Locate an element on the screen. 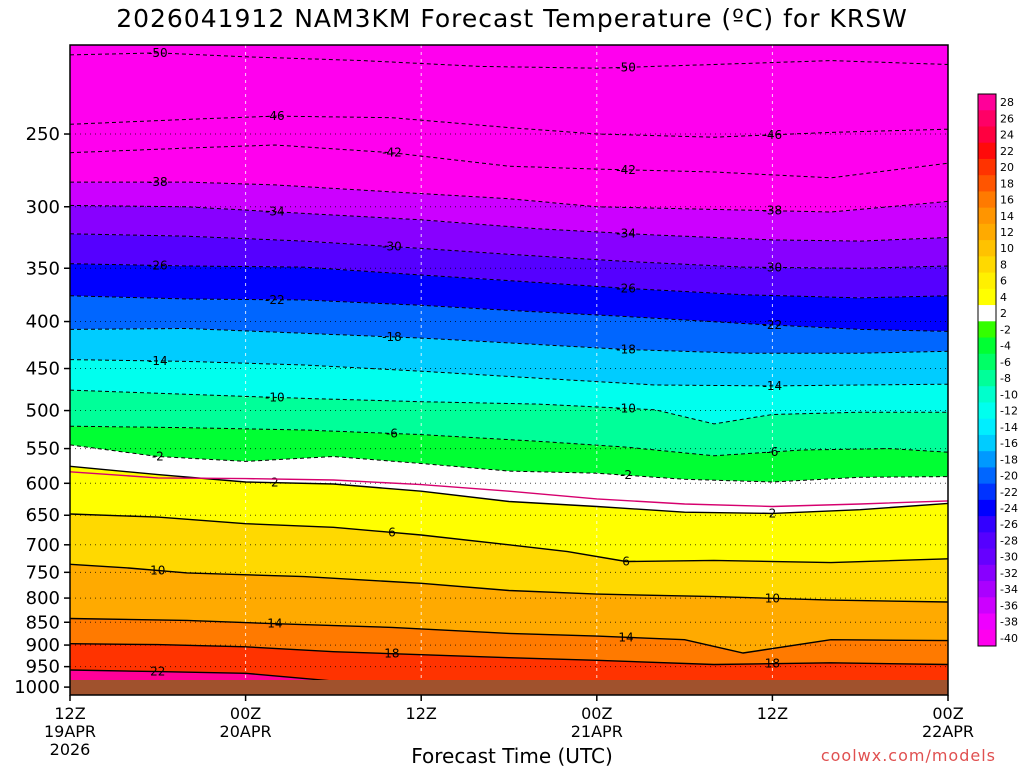  isotherm-label: -2 is located at coordinates (158, 456).